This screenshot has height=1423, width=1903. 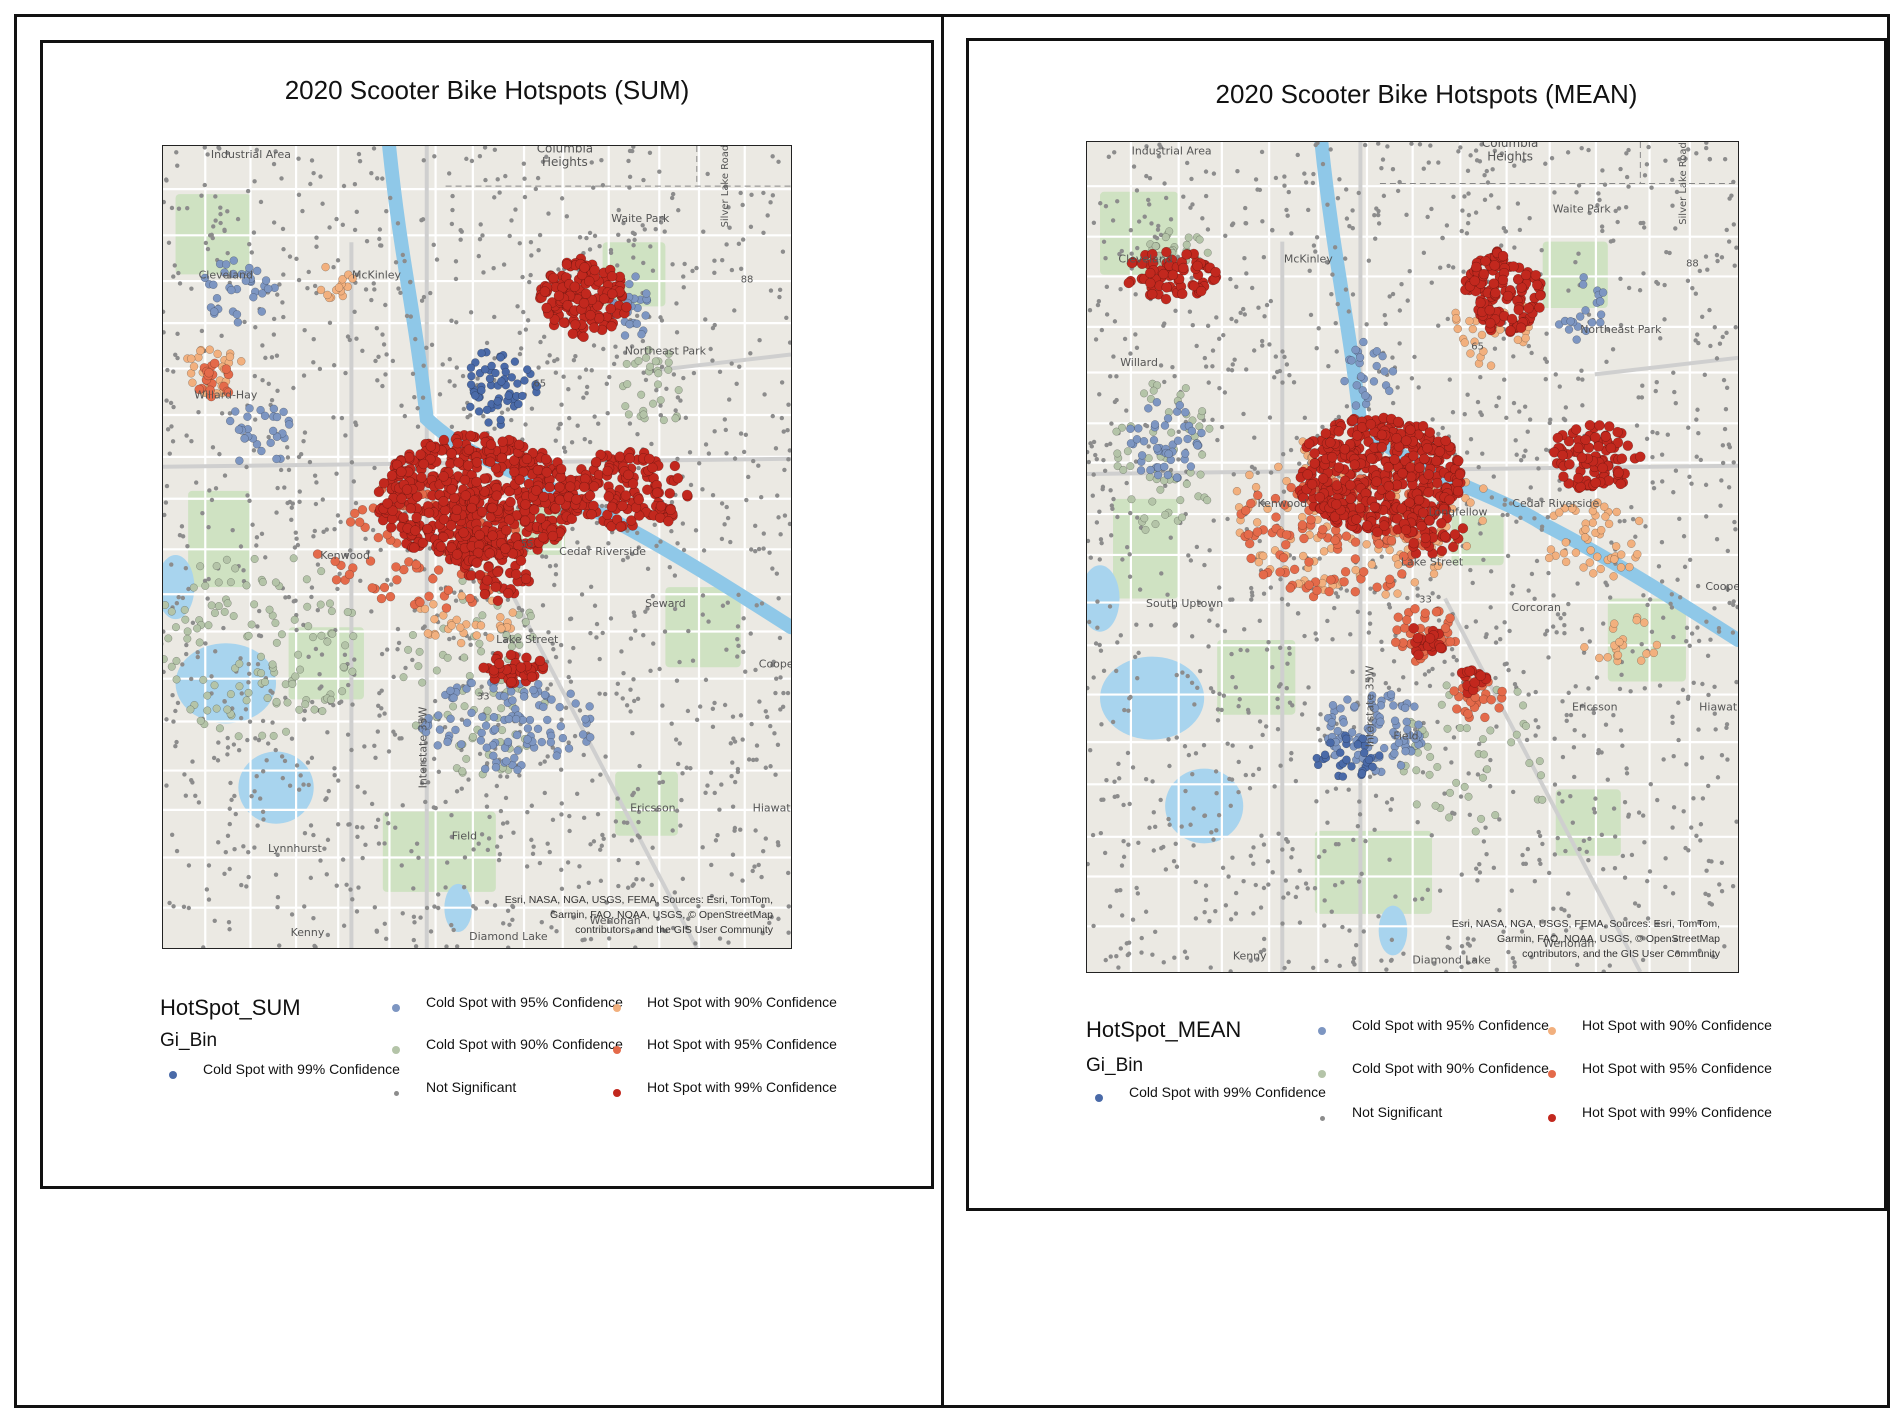 What do you see at coordinates (396, 1093) in the screenshot?
I see `legend-swatch` at bounding box center [396, 1093].